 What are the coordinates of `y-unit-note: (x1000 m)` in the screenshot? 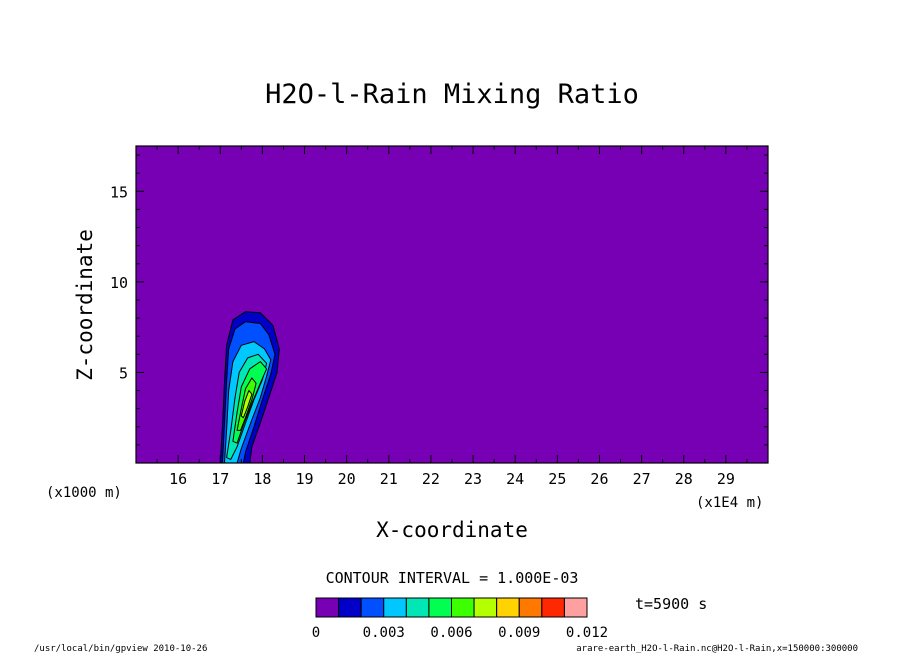 It's located at (84, 493).